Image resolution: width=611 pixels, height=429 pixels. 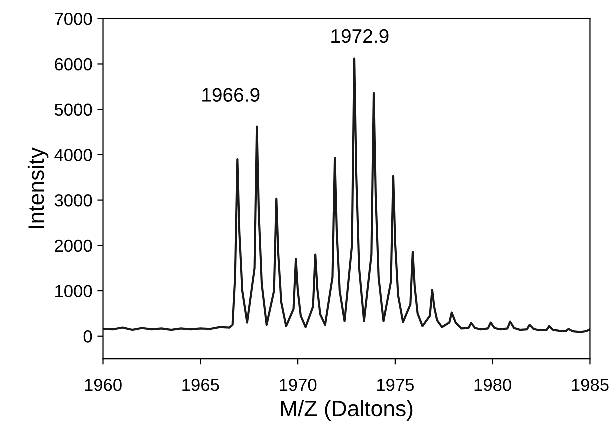 What do you see at coordinates (360, 36) in the screenshot?
I see `annotation: 1972.9` at bounding box center [360, 36].